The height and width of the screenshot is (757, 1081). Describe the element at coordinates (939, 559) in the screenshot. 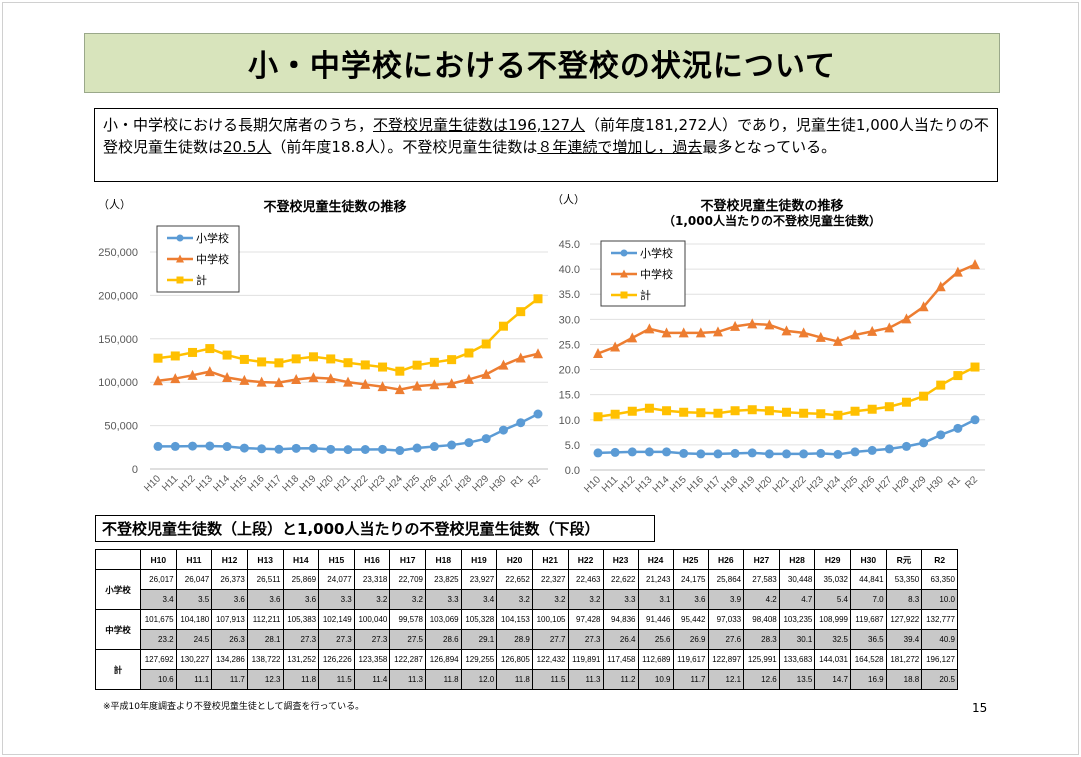

I see `column-header: R2` at that location.